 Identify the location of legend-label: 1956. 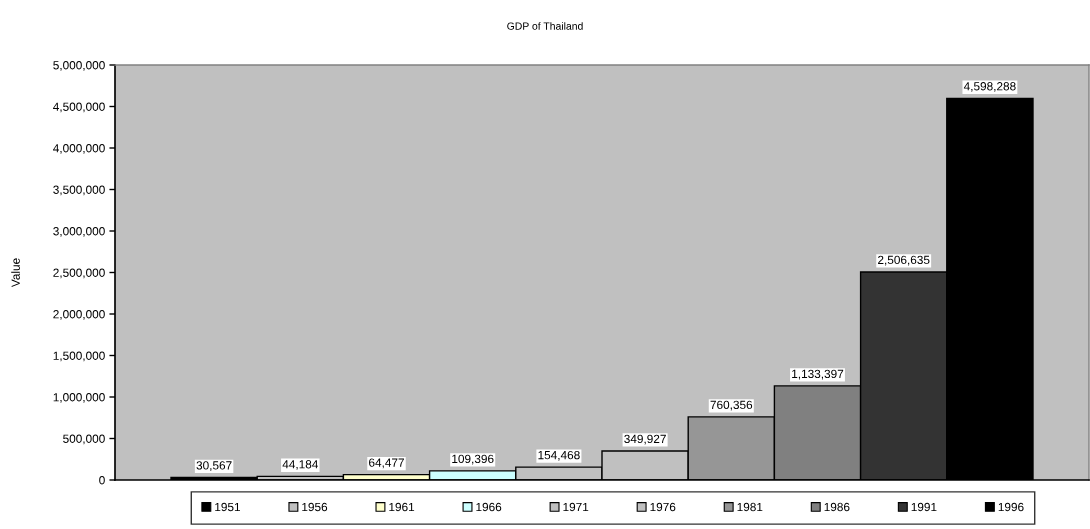
(315, 507).